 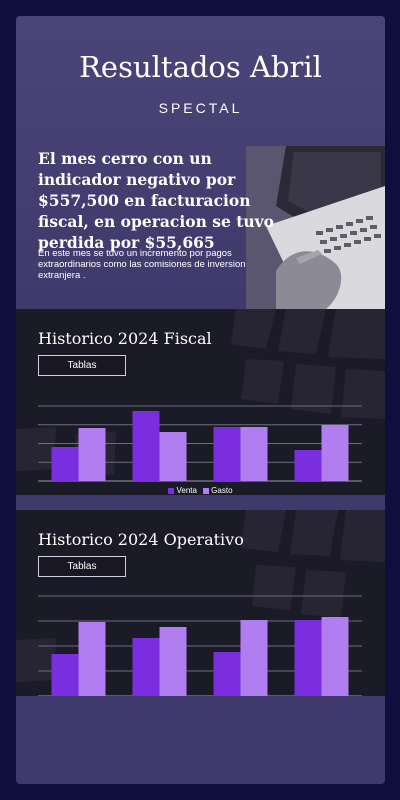 I want to click on legend-gasto-swatch, so click(x=206, y=490).